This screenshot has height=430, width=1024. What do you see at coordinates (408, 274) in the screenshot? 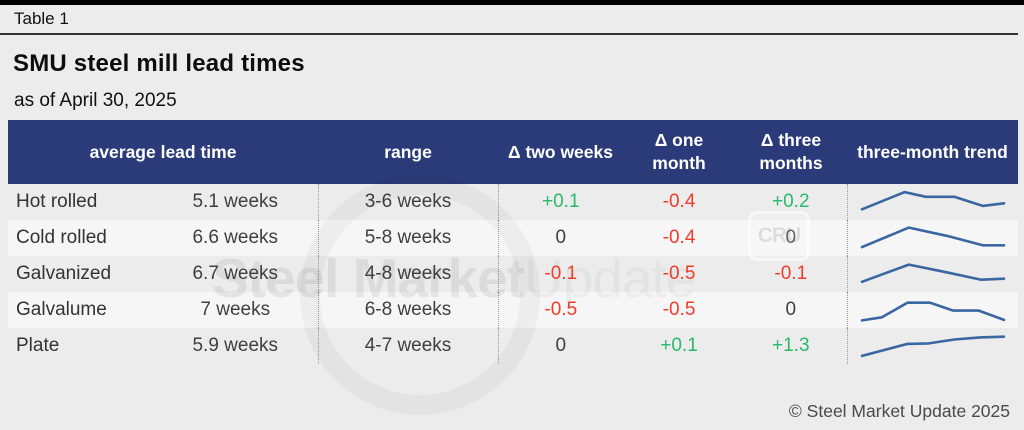
I see `range-cell: 4-8 weeks` at bounding box center [408, 274].